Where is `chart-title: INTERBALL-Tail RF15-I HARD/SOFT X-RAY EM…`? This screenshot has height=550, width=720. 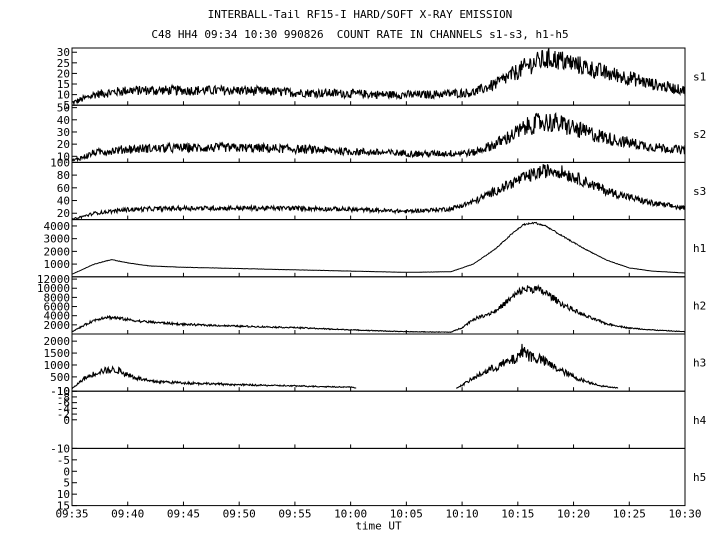 chart-title: INTERBALL-Tail RF15-I HARD/SOFT X-RAY EM… is located at coordinates (360, 14).